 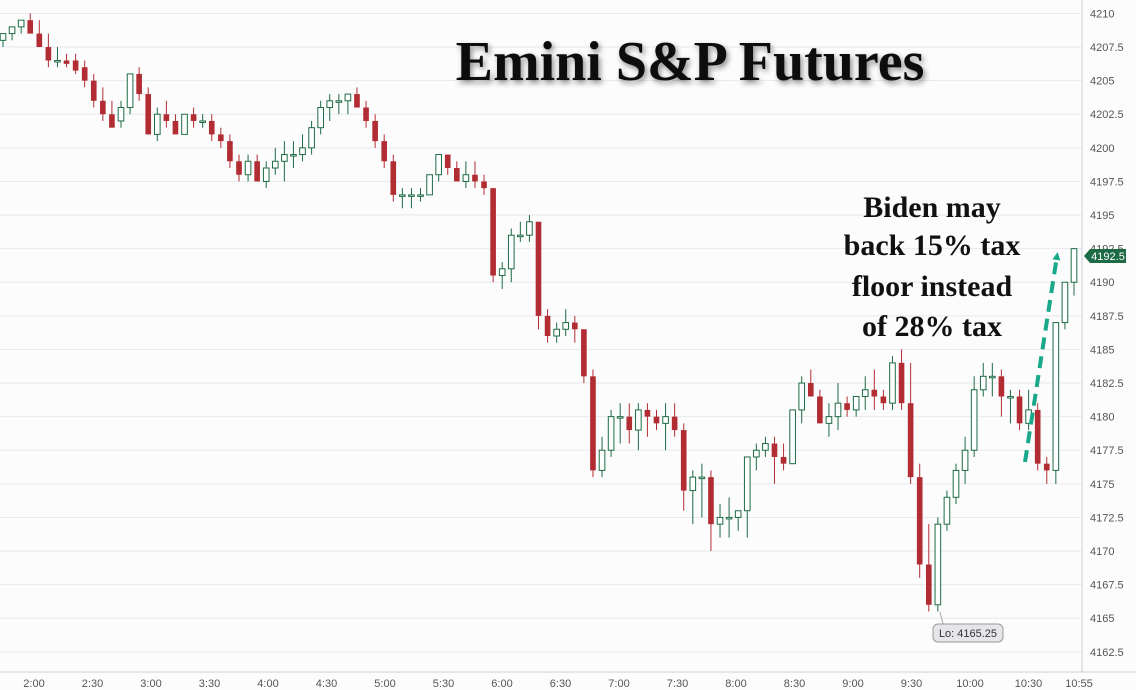 I want to click on low-callout: Lo: 4165.25, so click(x=968, y=627).